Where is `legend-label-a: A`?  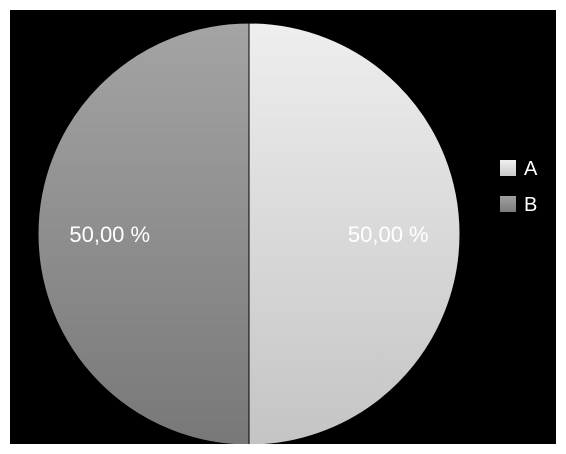
legend-label-a: A is located at coordinates (531, 169).